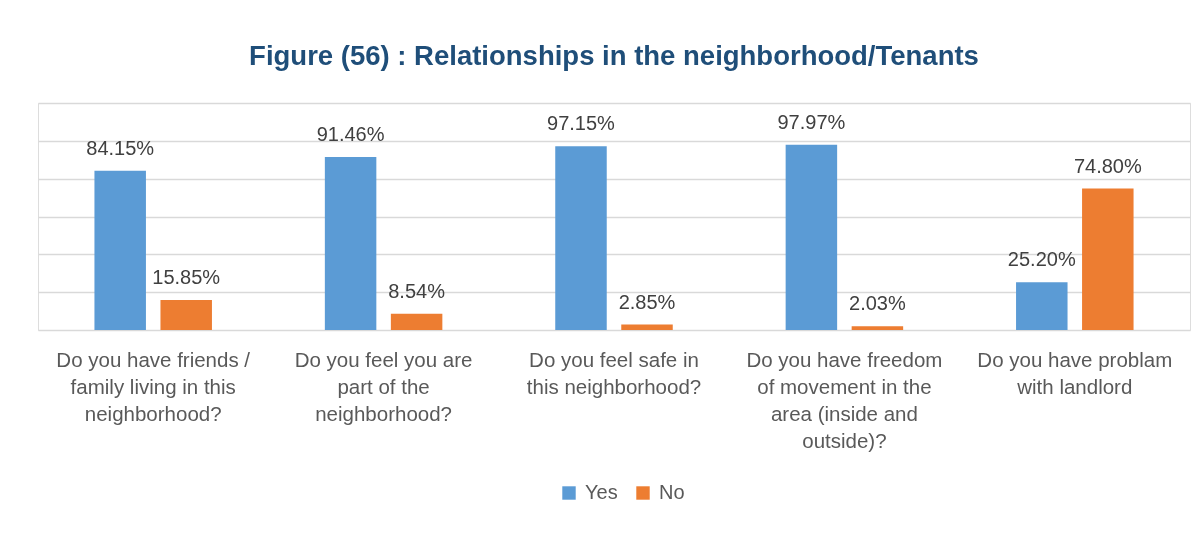 The image size is (1201, 533). Describe the element at coordinates (672, 492) in the screenshot. I see `legend-label: No` at that location.